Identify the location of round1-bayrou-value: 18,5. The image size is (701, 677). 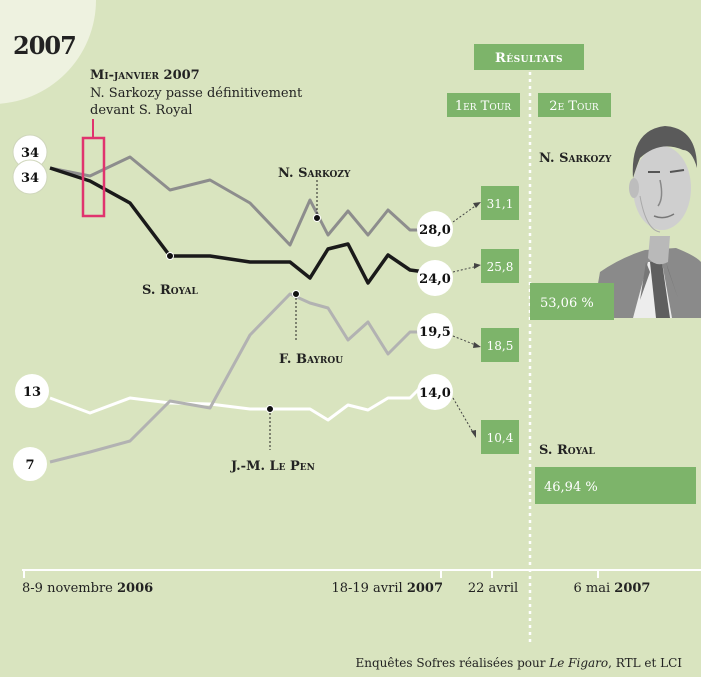
(500, 346).